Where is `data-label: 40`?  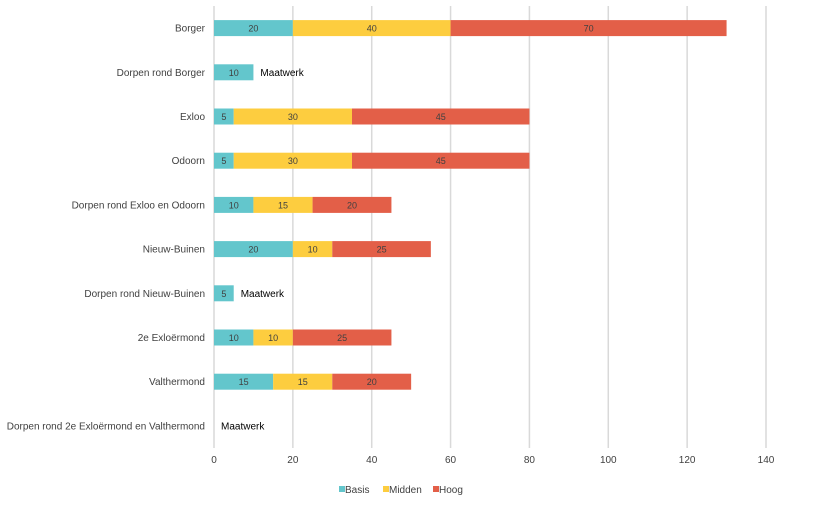 data-label: 40 is located at coordinates (372, 29).